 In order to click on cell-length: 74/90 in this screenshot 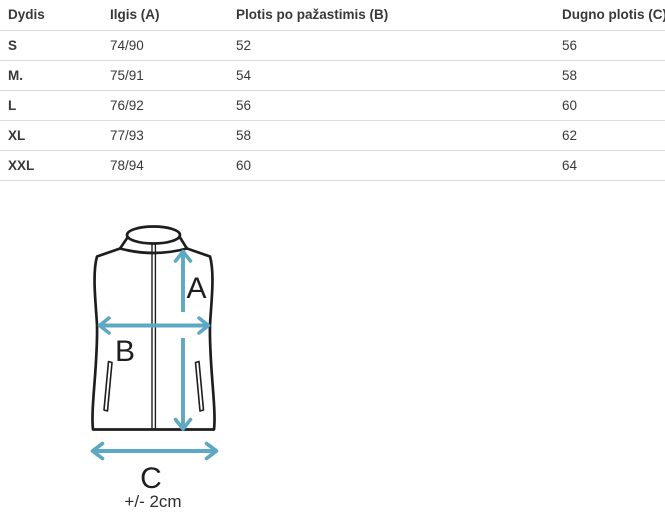, I will do `click(127, 45)`.